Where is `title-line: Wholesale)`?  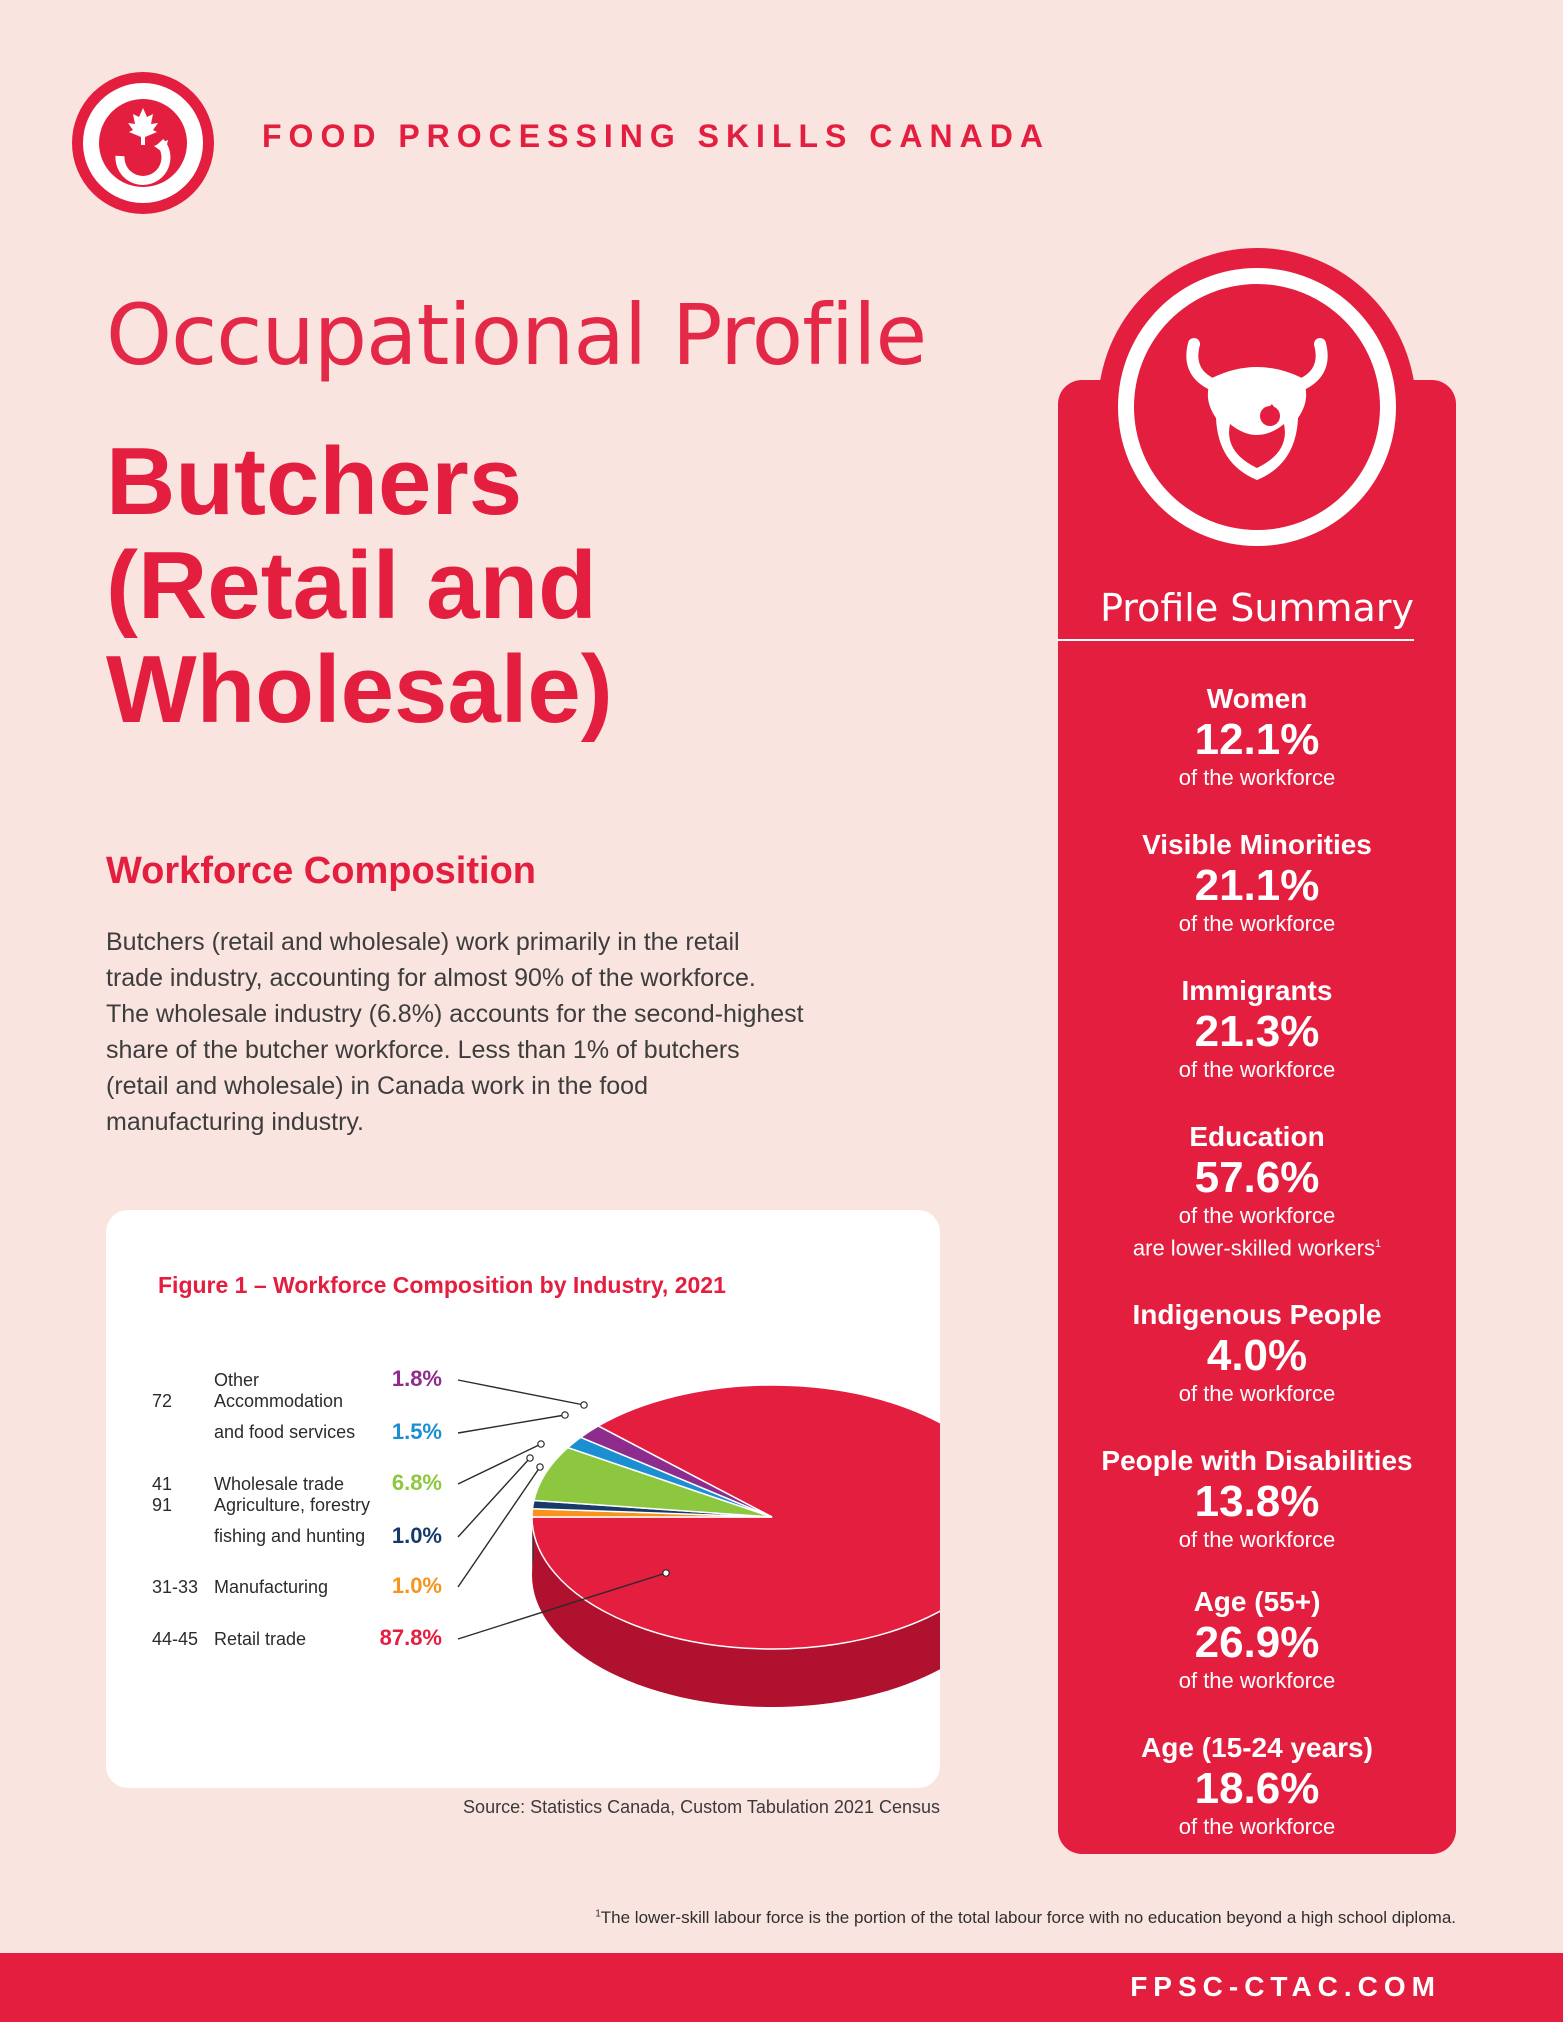
title-line: Wholesale) is located at coordinates (359, 689).